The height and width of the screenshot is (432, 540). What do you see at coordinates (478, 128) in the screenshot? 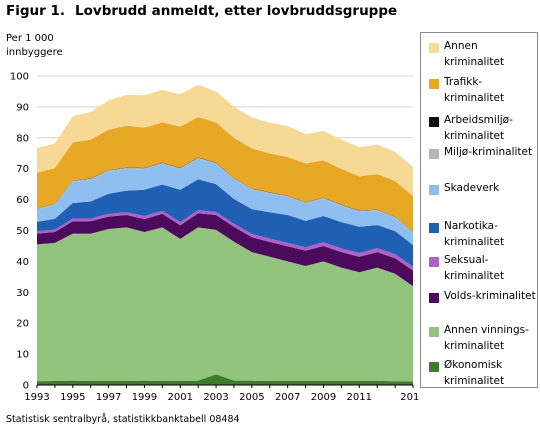
I see `legend-label: Arbeidsmiljø-kriminalitet` at bounding box center [478, 128].